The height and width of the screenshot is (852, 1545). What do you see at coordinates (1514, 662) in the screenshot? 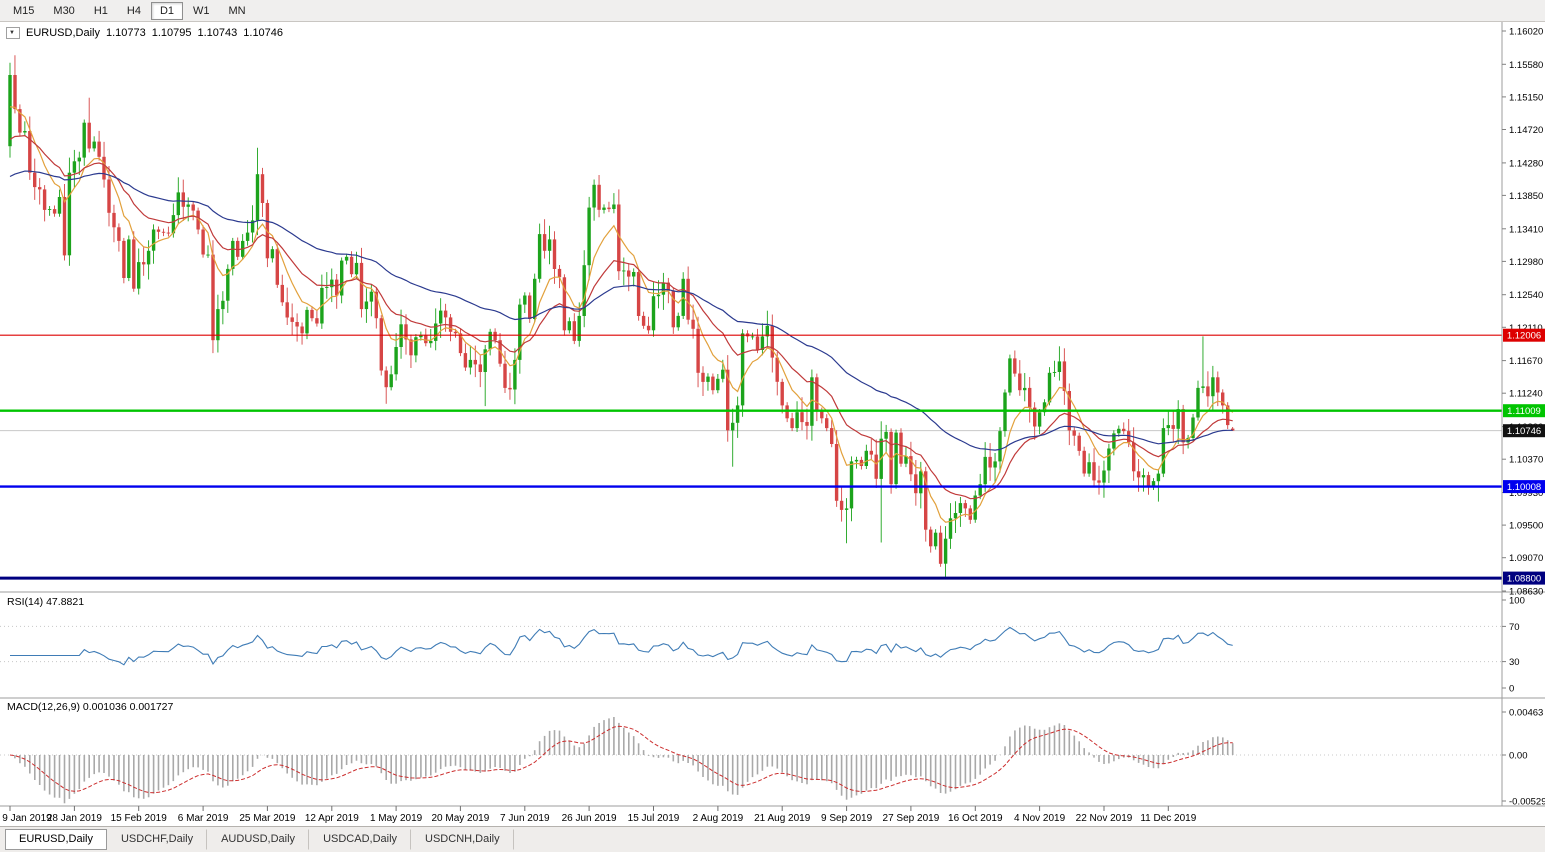
I see `svg-text: 30` at bounding box center [1514, 662].